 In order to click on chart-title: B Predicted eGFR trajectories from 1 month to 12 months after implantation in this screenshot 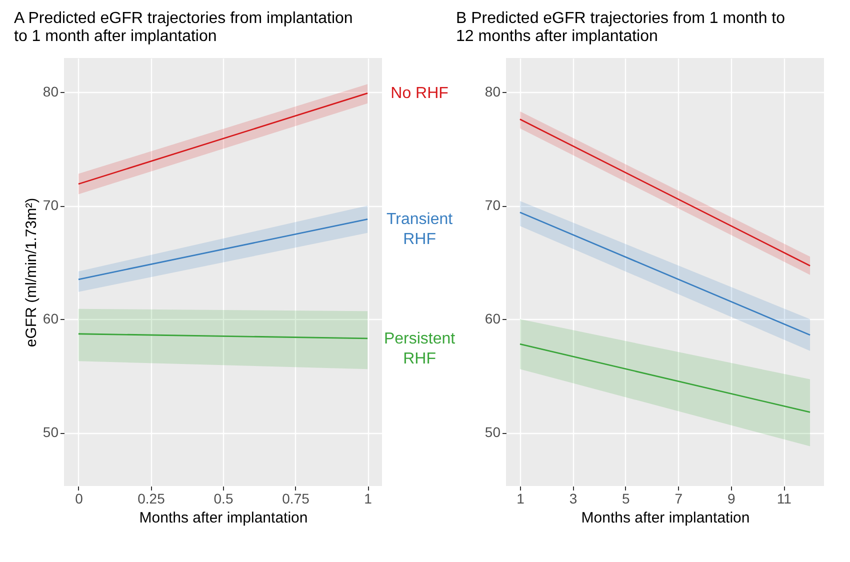, I will do `click(621, 27)`.